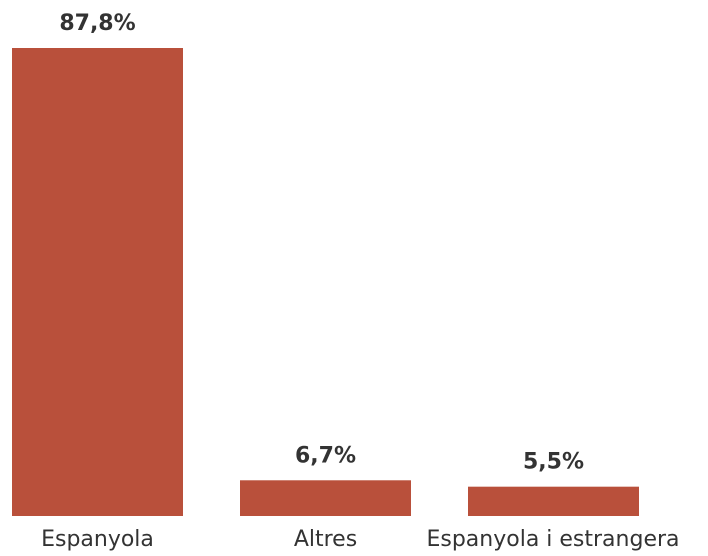 The width and height of the screenshot is (708, 556). Describe the element at coordinates (552, 539) in the screenshot. I see `category-label: Espanyola i estrangera` at that location.